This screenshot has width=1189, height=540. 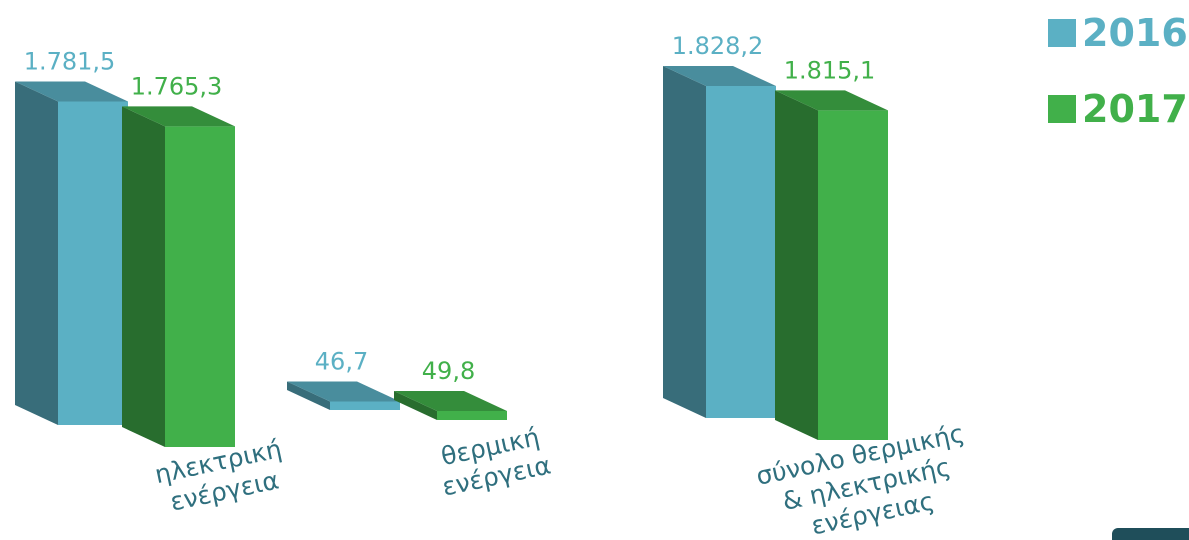 I want to click on data-label-2017-2: 1.815,1, so click(x=830, y=70).